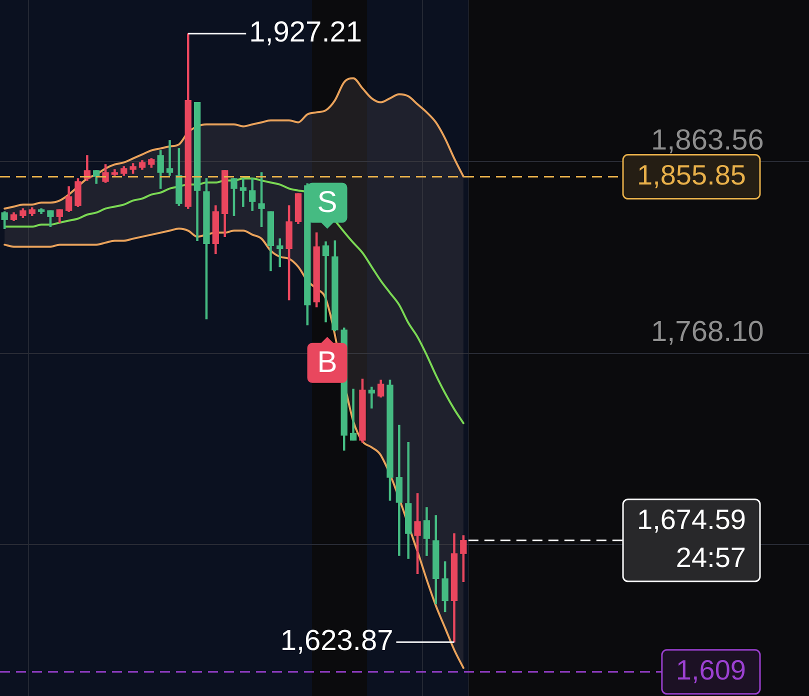 This screenshot has height=696, width=809. Describe the element at coordinates (707, 140) in the screenshot. I see `y-tick-label: 1,863.56` at that location.